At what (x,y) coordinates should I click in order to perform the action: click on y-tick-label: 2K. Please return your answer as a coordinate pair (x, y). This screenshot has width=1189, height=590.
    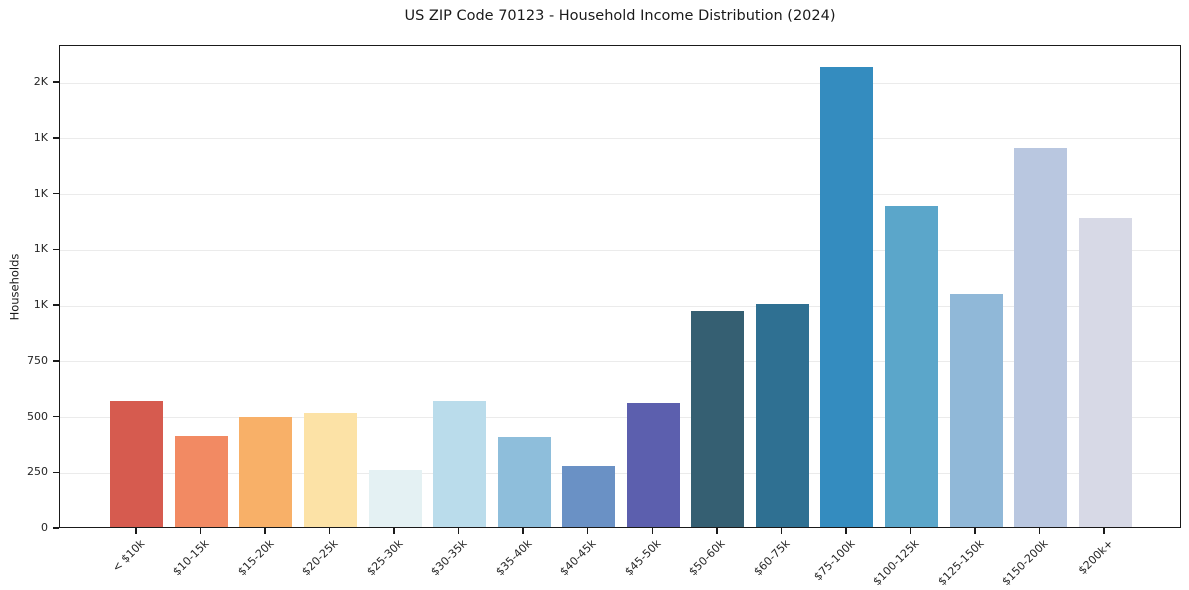
    Looking at the image, I should click on (40, 82).